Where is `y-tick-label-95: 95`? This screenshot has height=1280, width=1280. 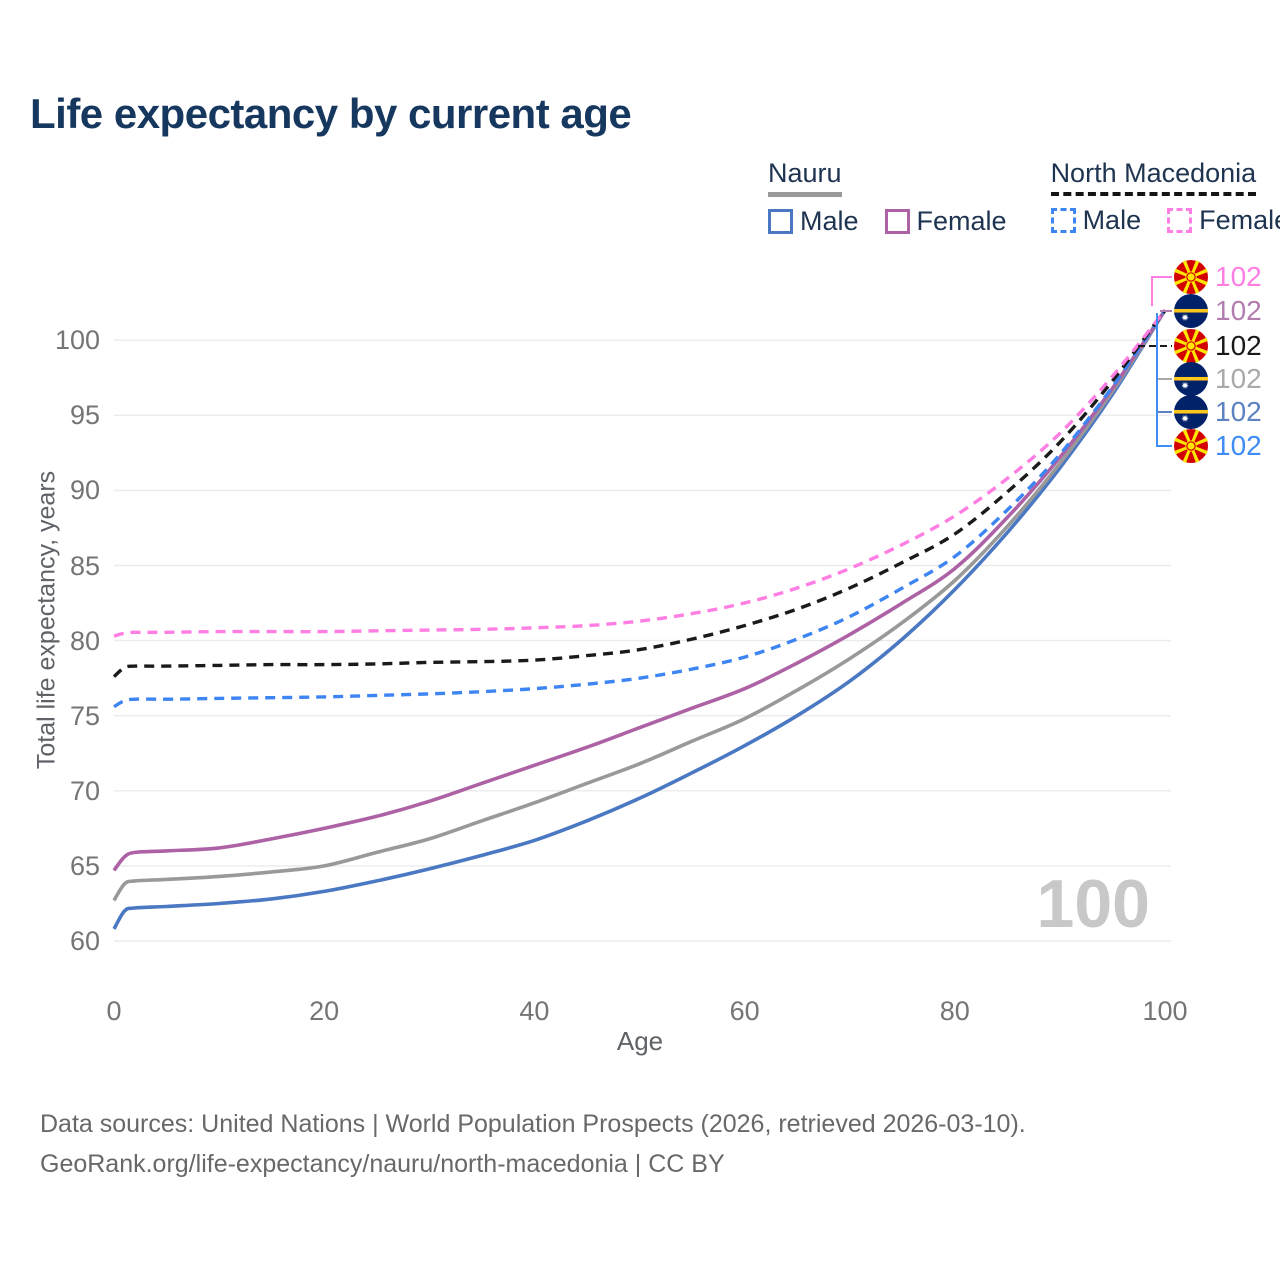 y-tick-label-95: 95 is located at coordinates (84, 415).